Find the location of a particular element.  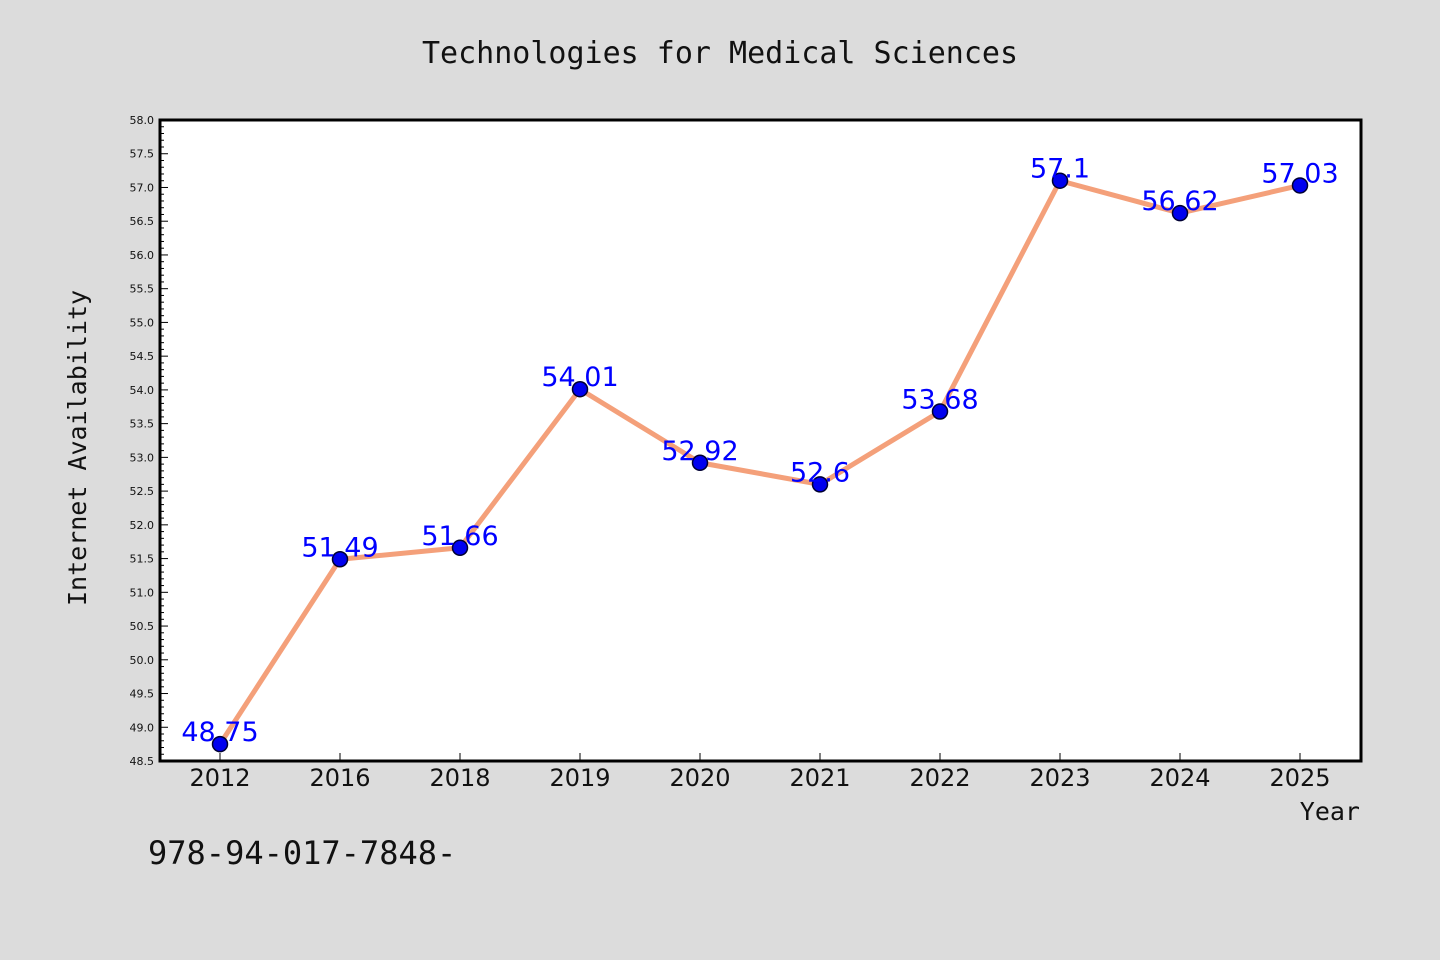

x-axis-title: Year is located at coordinates (1330, 811).